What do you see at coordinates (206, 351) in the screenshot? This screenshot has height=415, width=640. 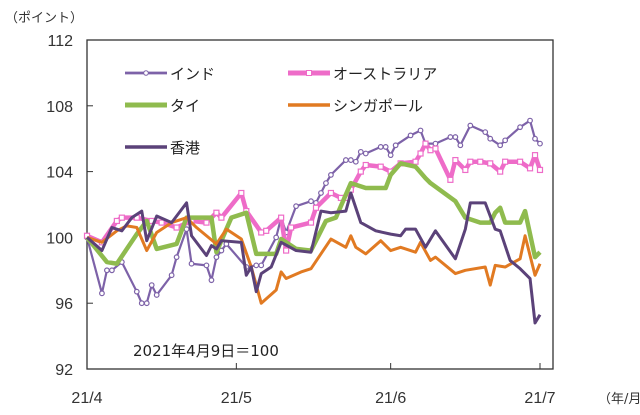 I see `base-date-annotation: 2021年4月9日＝100` at bounding box center [206, 351].